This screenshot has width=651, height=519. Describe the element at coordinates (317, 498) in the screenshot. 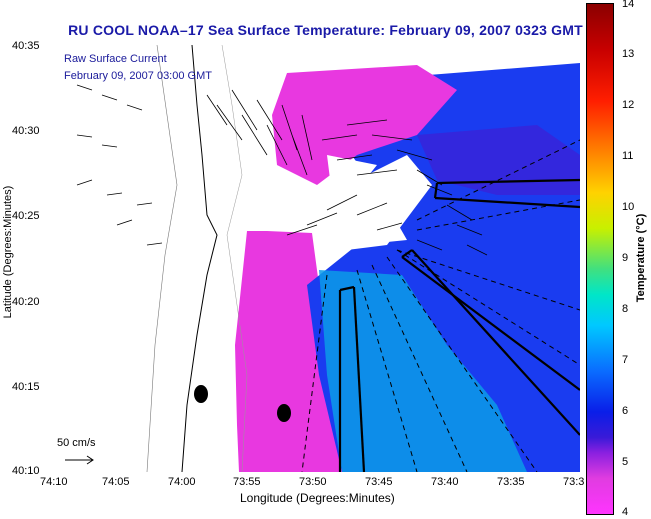

I see `x-axis-label: Longitude (Degrees:Minutes)` at that location.